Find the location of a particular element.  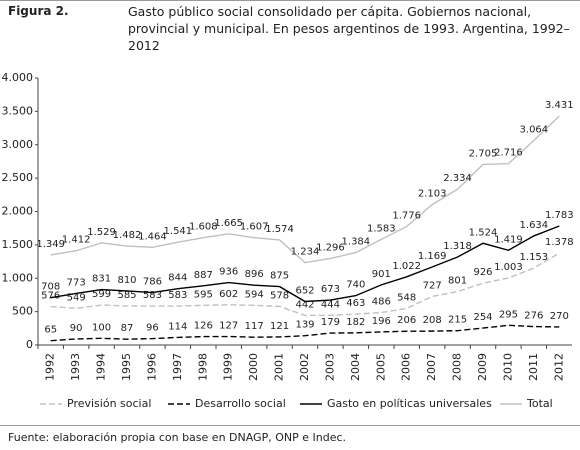

data-label: 444 is located at coordinates (330, 304).